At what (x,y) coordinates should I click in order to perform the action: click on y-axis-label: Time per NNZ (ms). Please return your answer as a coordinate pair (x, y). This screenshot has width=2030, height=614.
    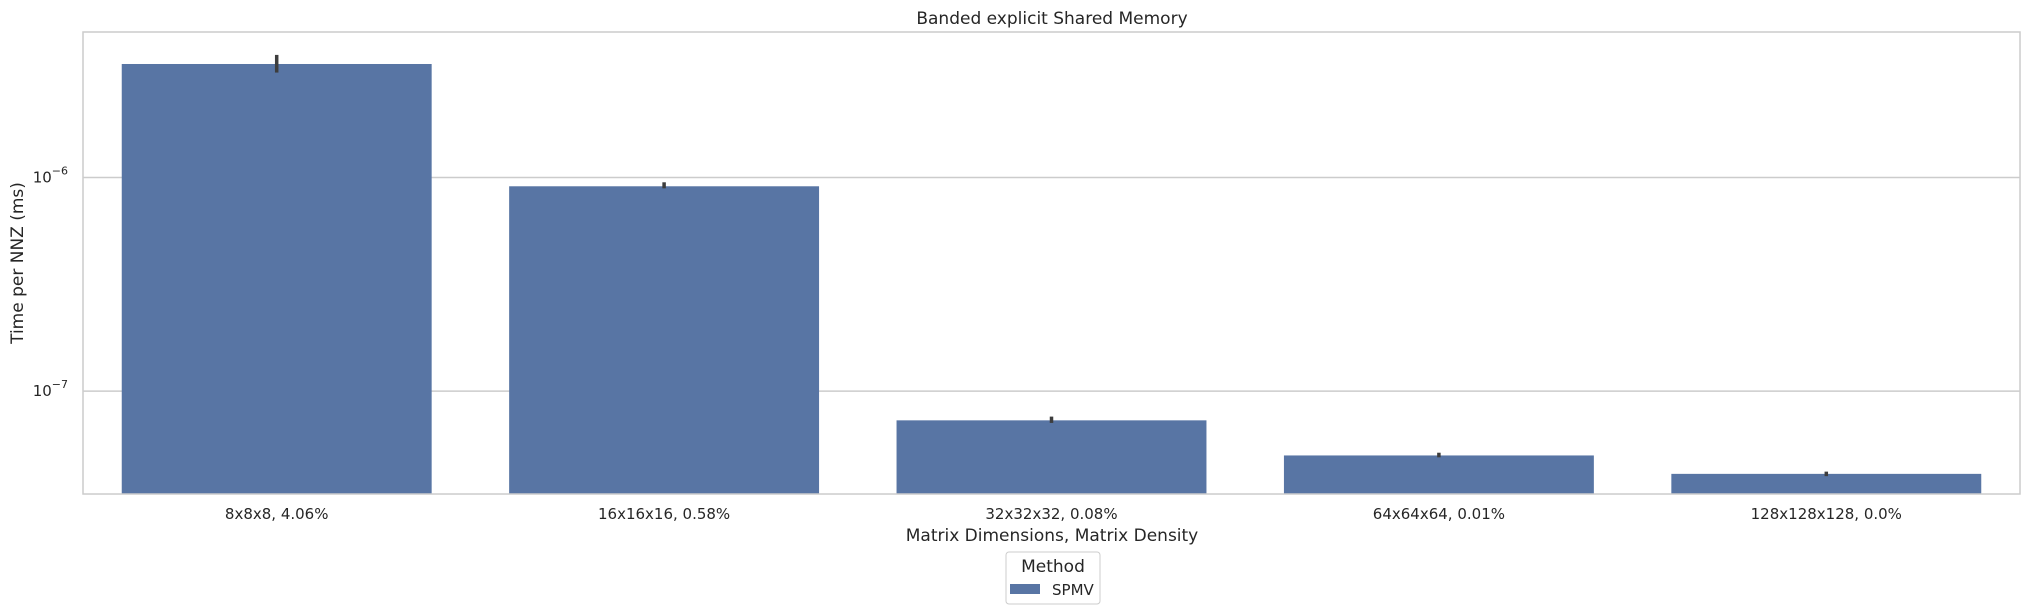
    Looking at the image, I should click on (18, 263).